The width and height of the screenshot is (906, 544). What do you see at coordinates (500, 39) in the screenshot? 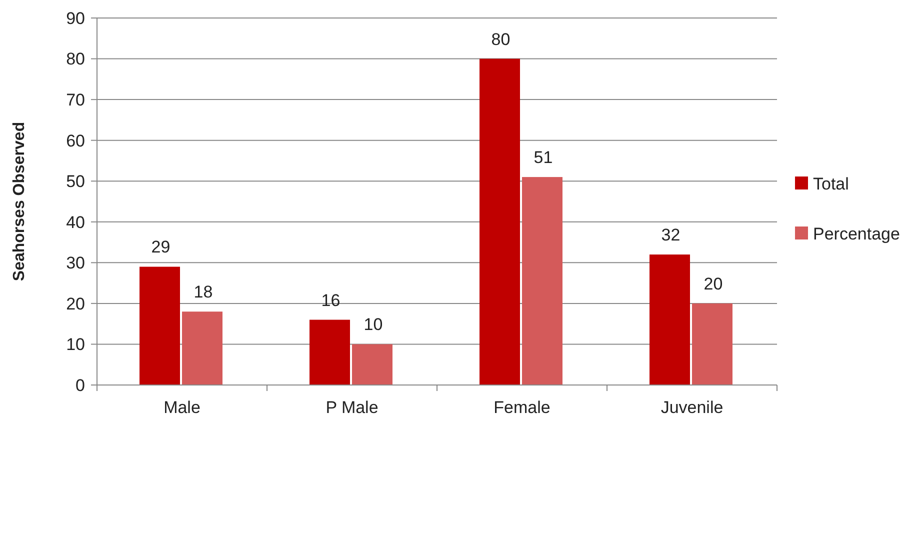
I see `data-label: 80` at bounding box center [500, 39].